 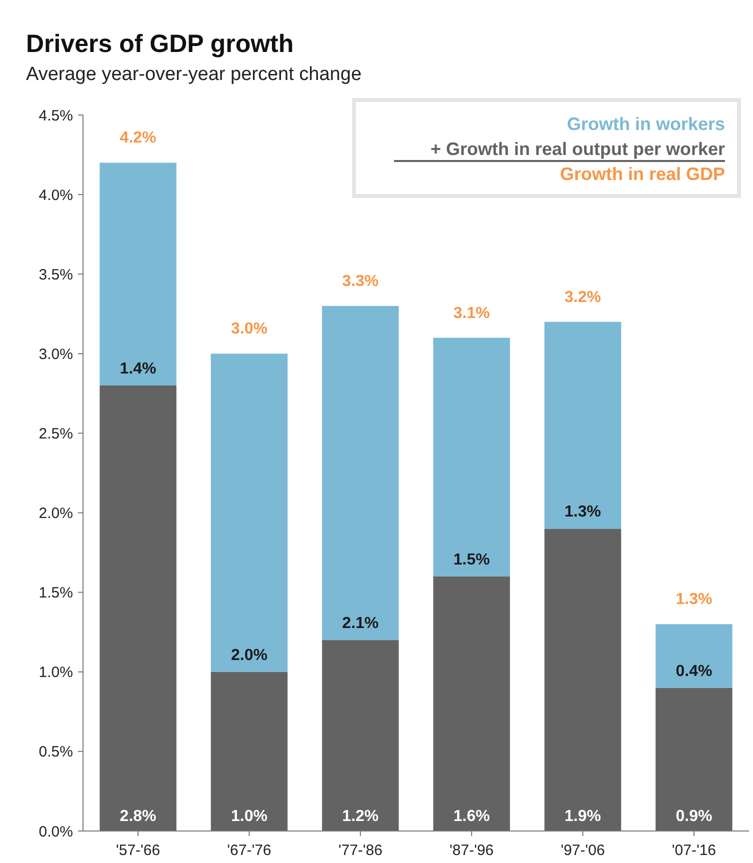 I want to click on x-tick-label: '77-'86, so click(x=360, y=850).